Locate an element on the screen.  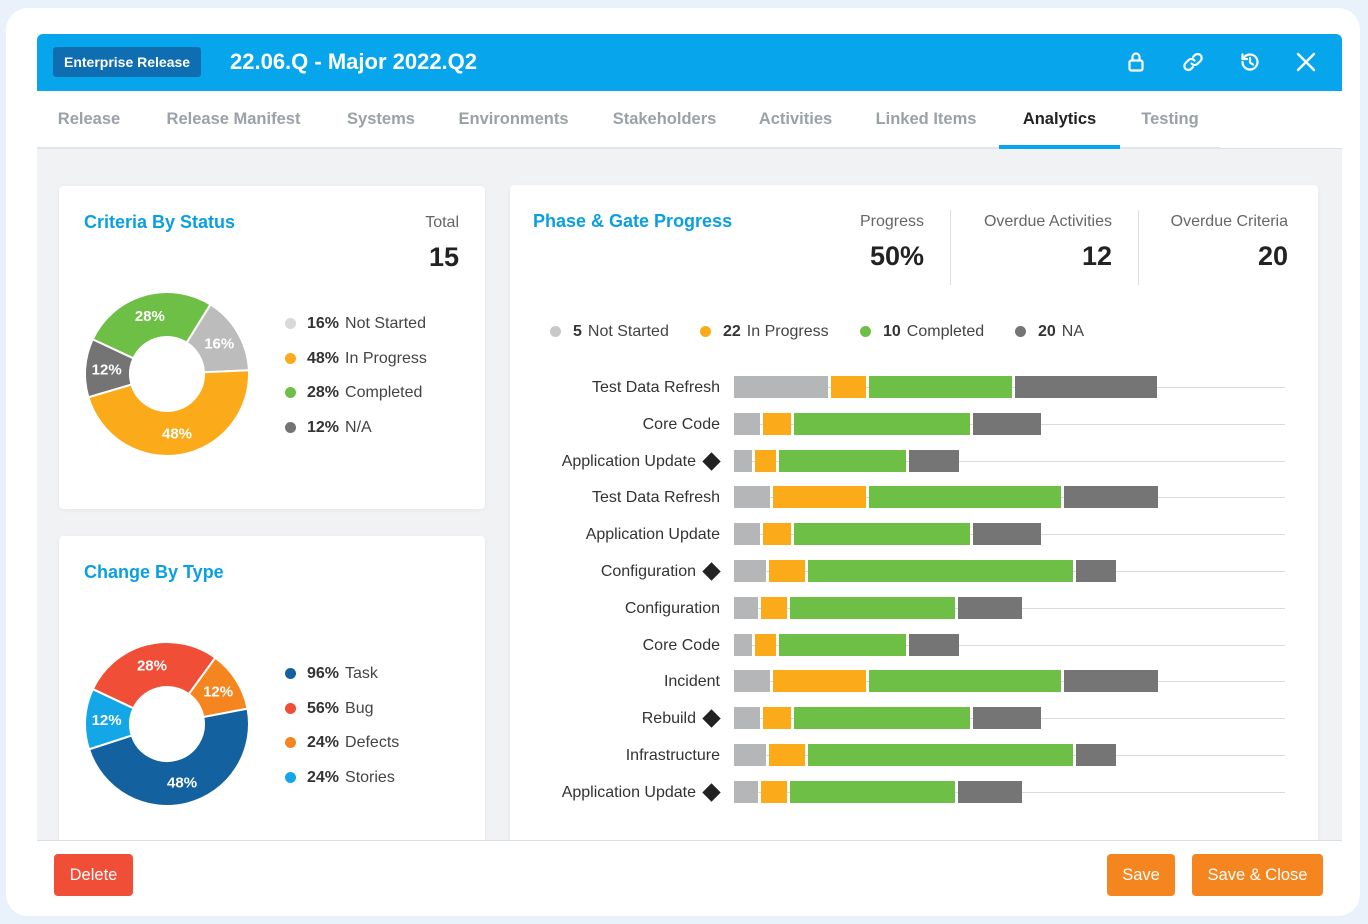
legend-label: N/A is located at coordinates (358, 427).